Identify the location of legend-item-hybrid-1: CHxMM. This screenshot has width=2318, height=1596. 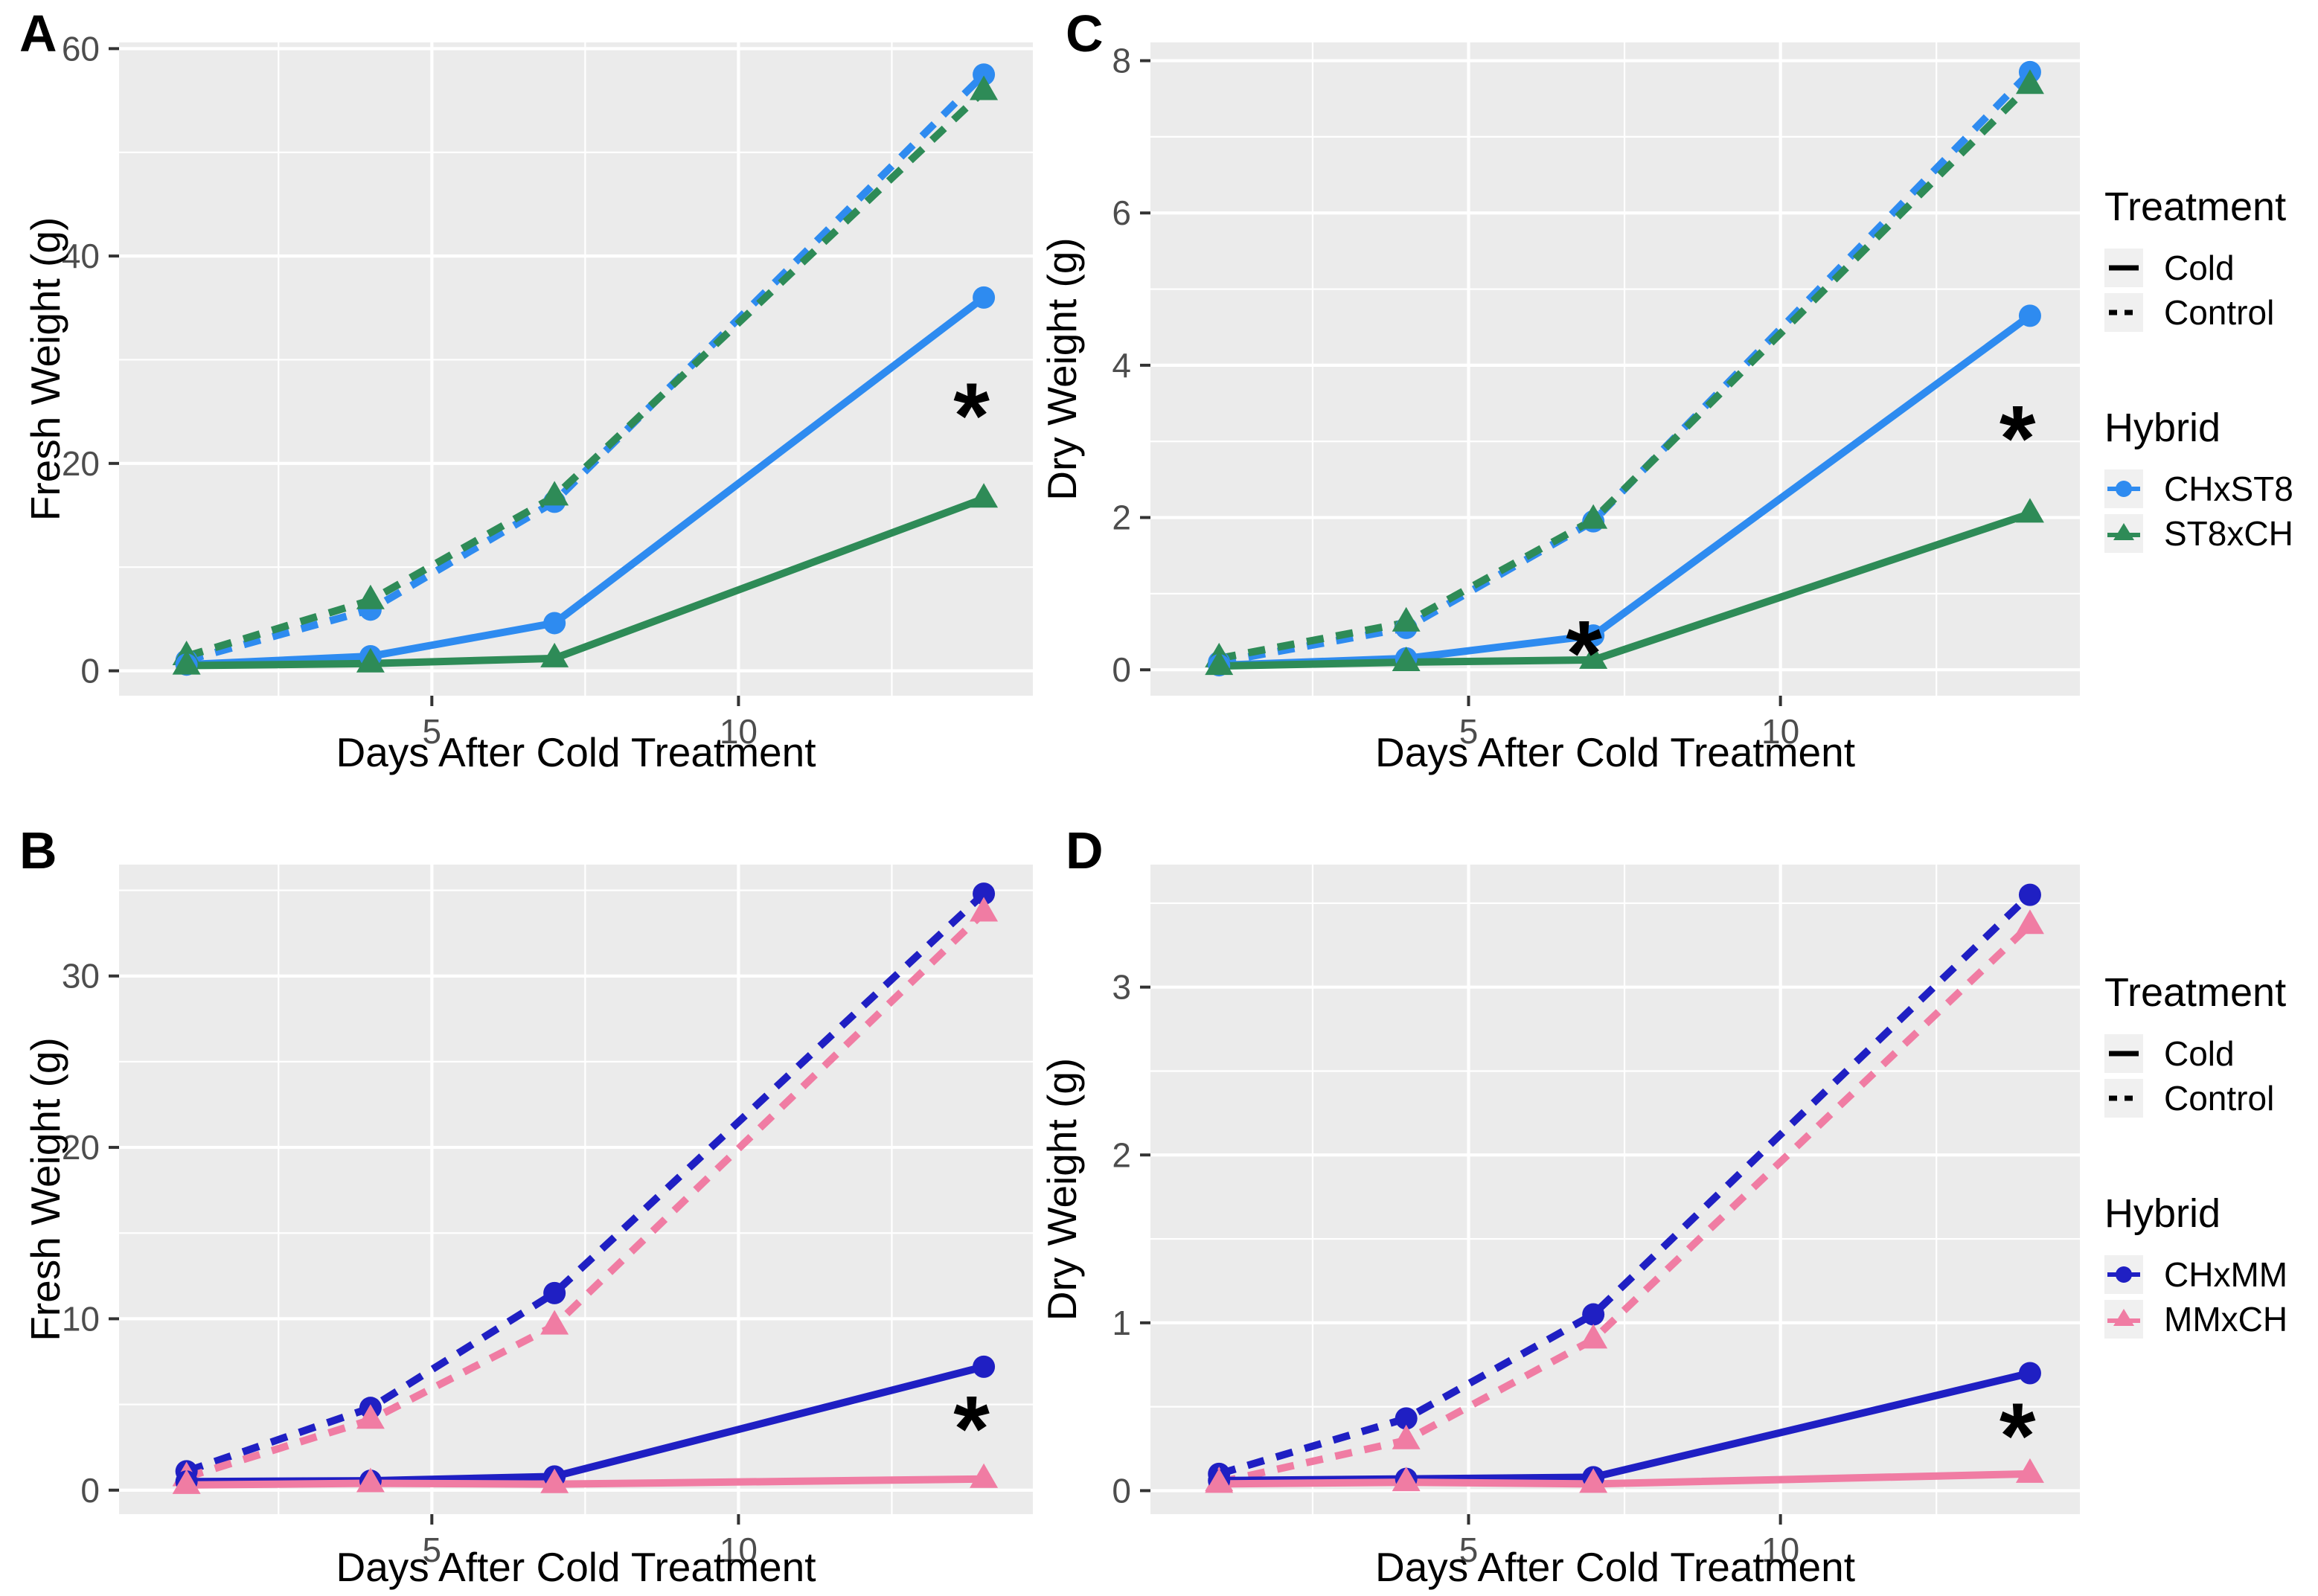
(2195, 1274).